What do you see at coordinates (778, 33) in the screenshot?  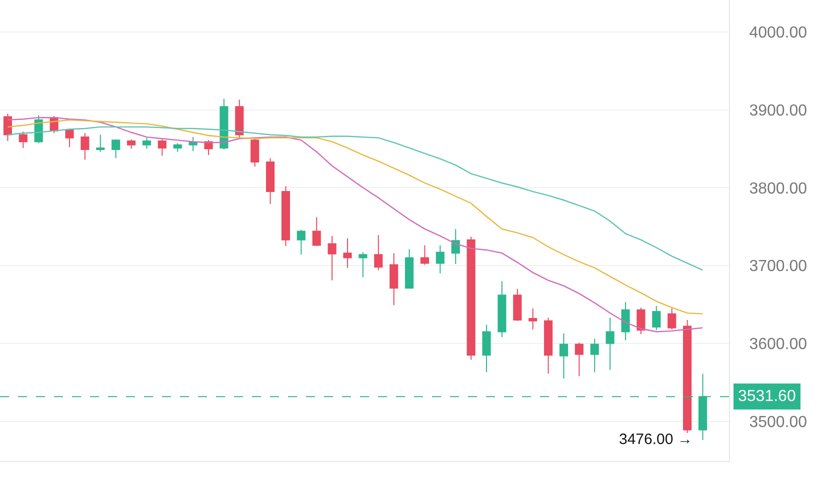 I see `y-tick-label: 4000.00` at bounding box center [778, 33].